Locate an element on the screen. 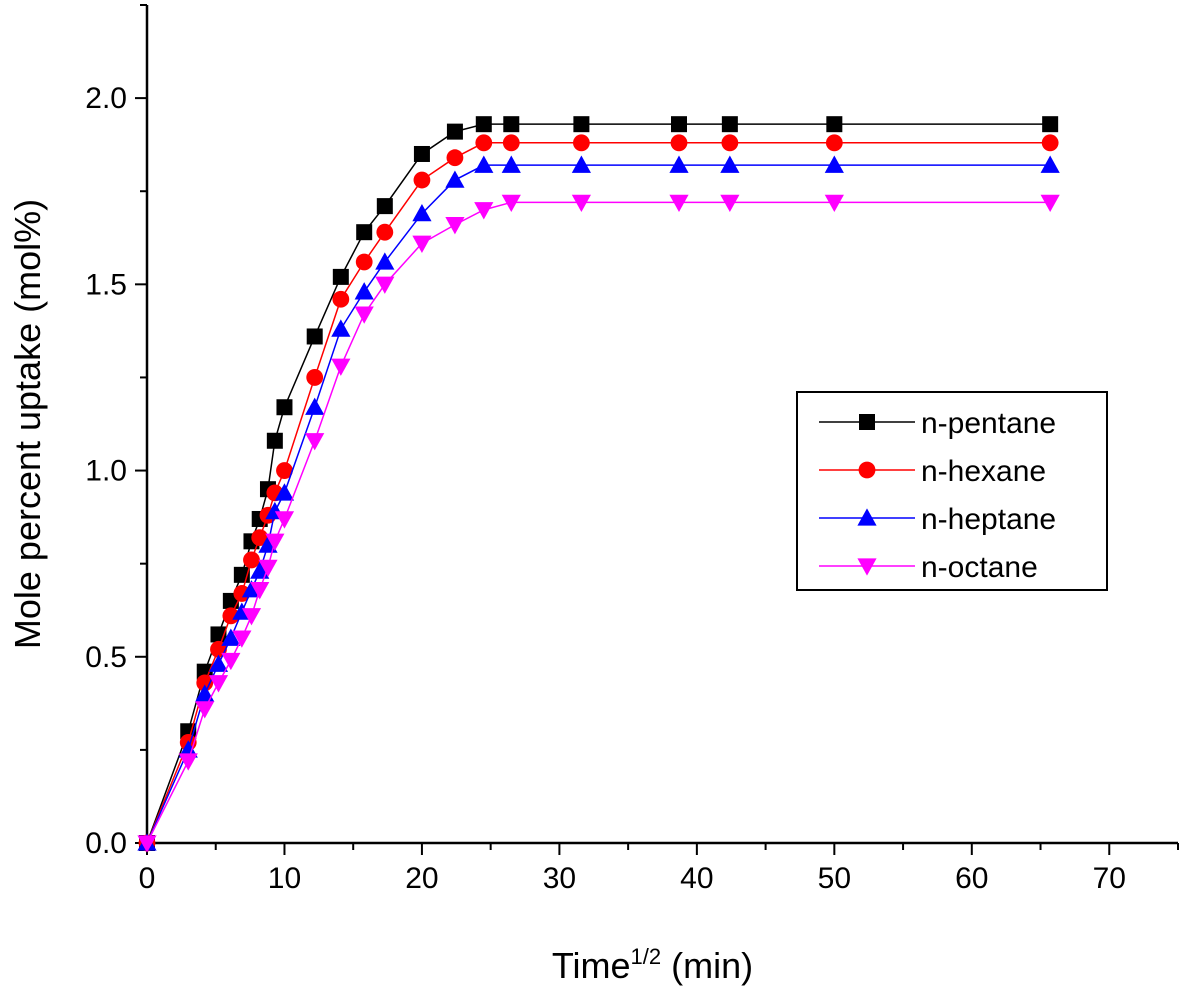 This screenshot has width=1181, height=994. x-axis-title-unit-space is located at coordinates (666, 965).